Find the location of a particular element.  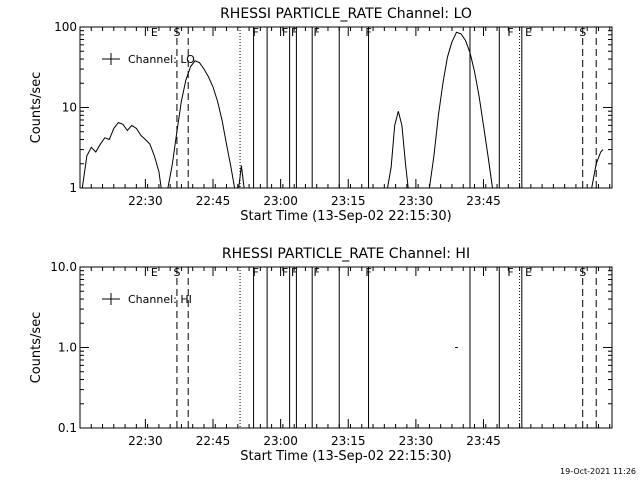

y-tick-label: 1.0 is located at coordinates (67, 348).